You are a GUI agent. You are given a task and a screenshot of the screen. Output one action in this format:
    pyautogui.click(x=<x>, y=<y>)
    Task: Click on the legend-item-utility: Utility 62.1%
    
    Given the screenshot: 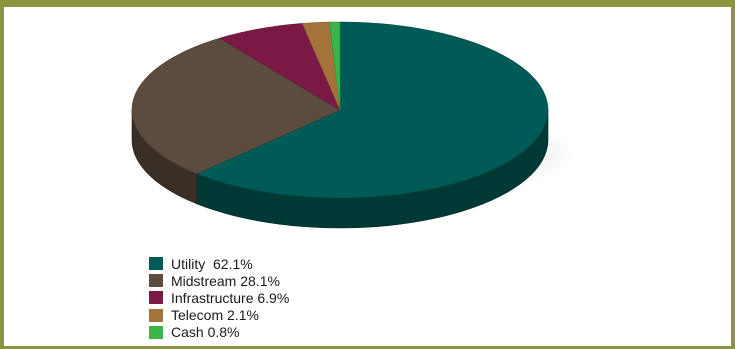 What is the action you would take?
    pyautogui.click(x=219, y=263)
    